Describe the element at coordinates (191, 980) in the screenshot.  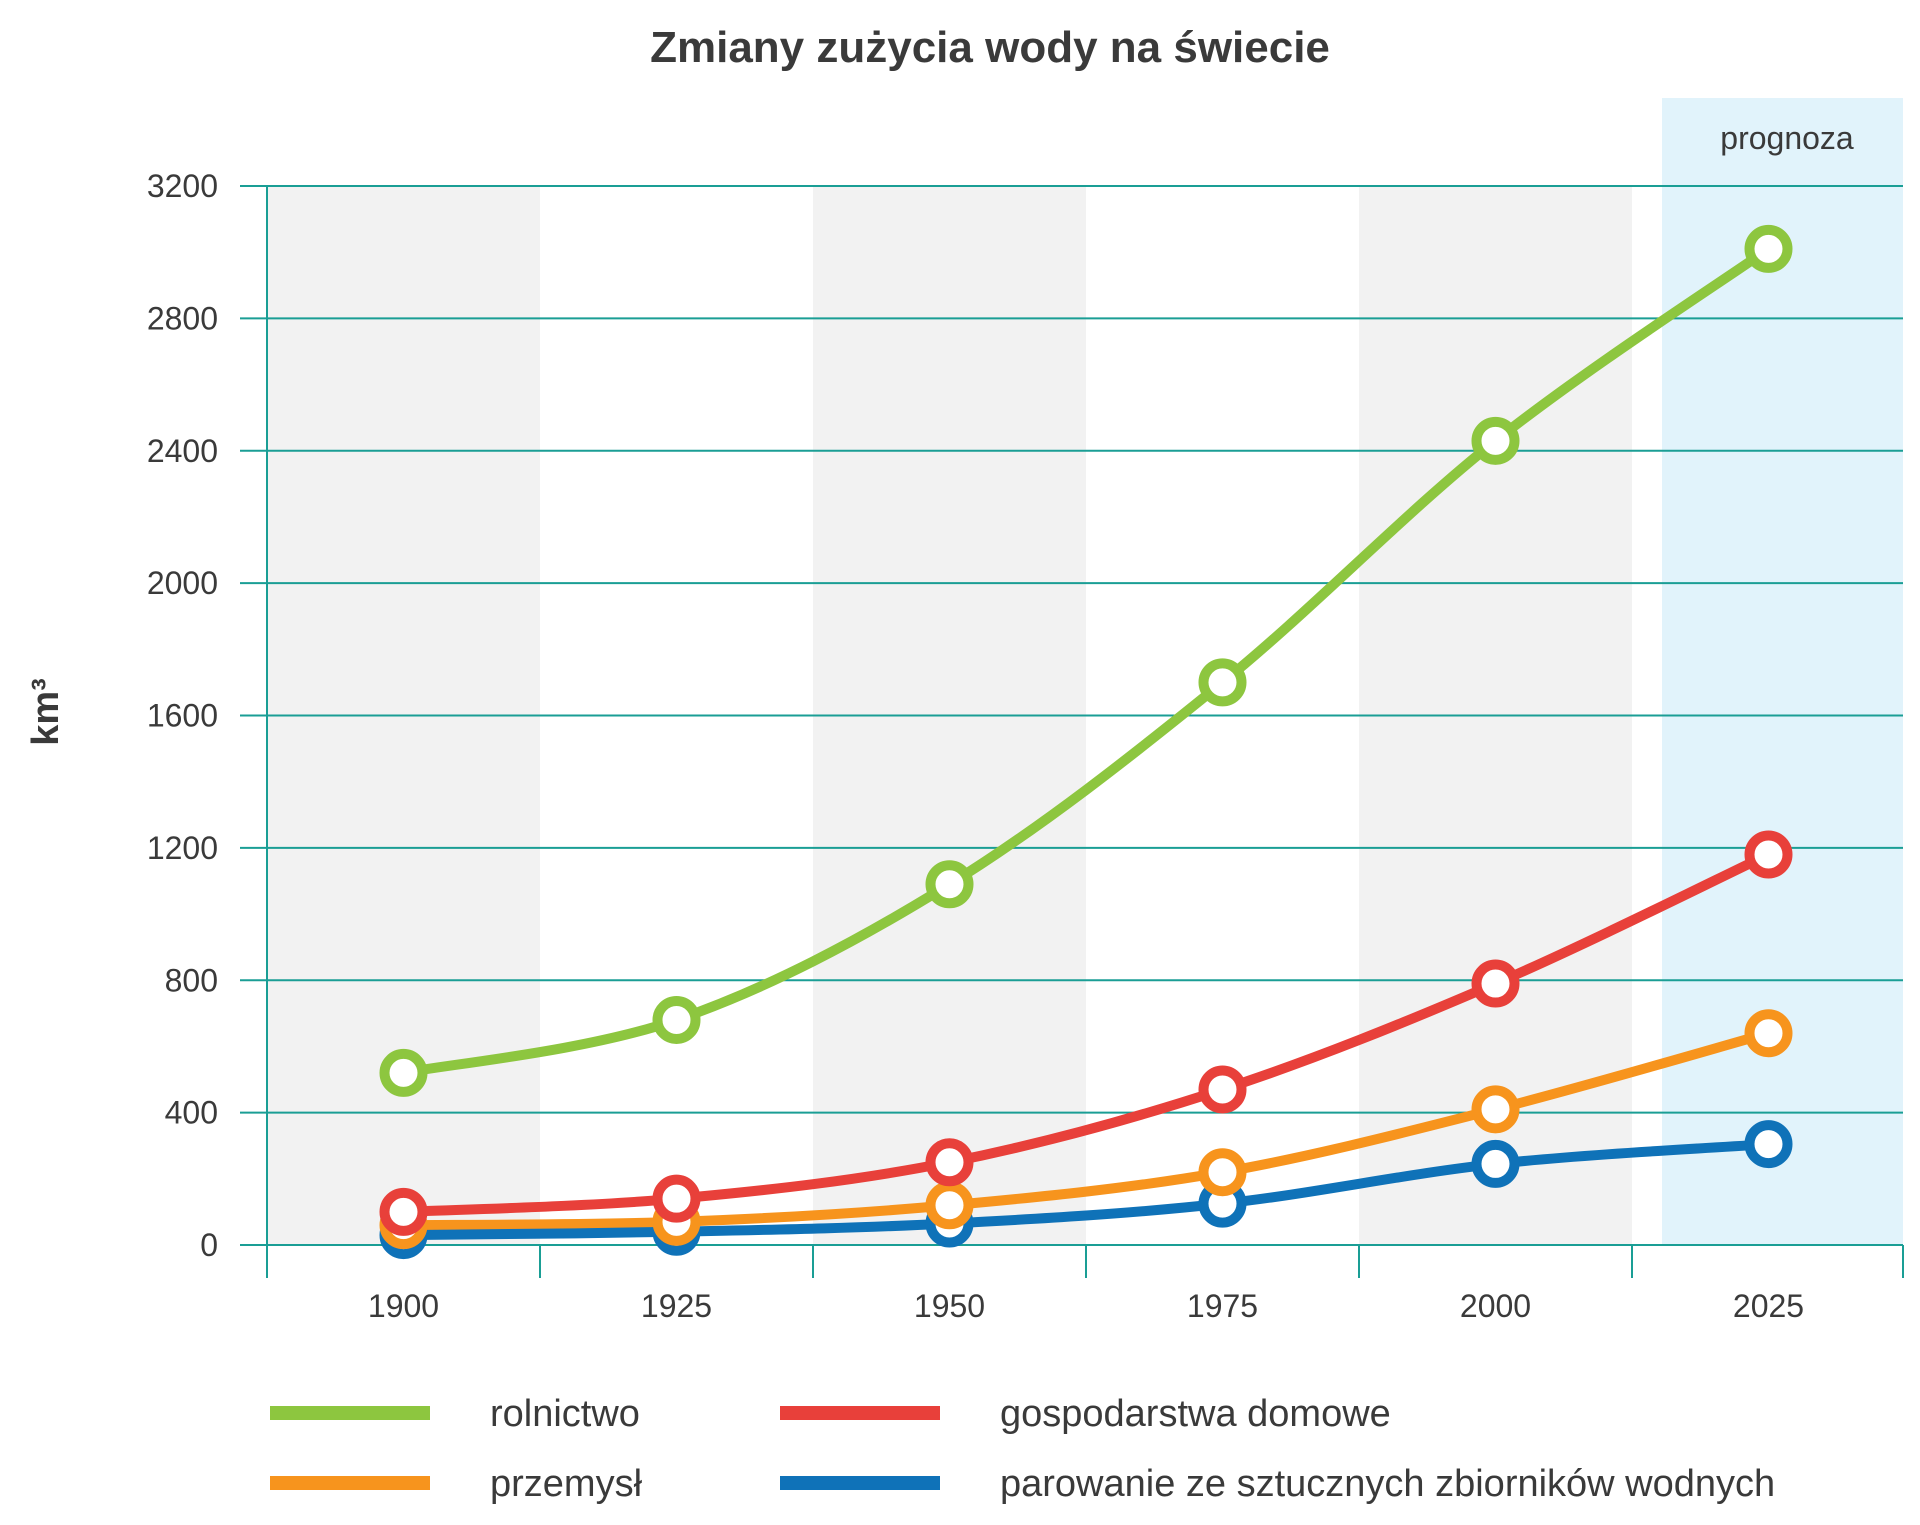
I see `y-tick-label: 800` at that location.